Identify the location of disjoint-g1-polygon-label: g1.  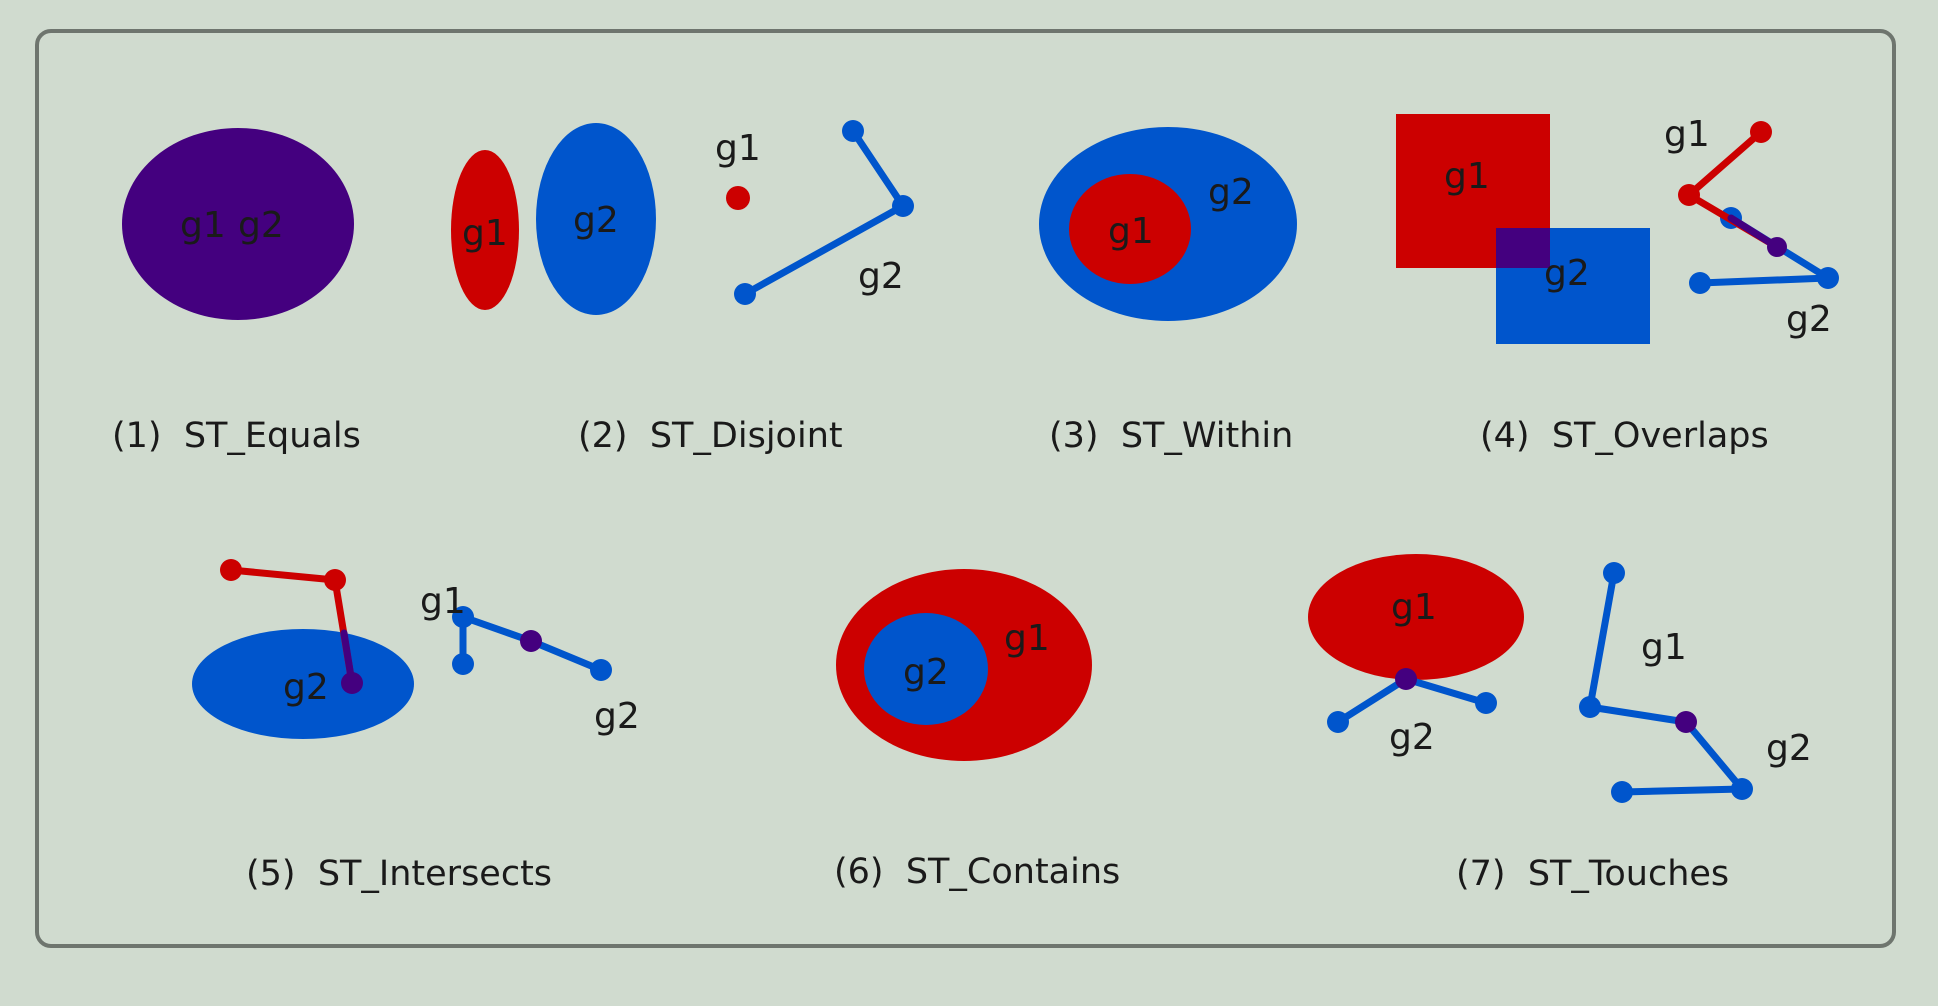
(485, 233).